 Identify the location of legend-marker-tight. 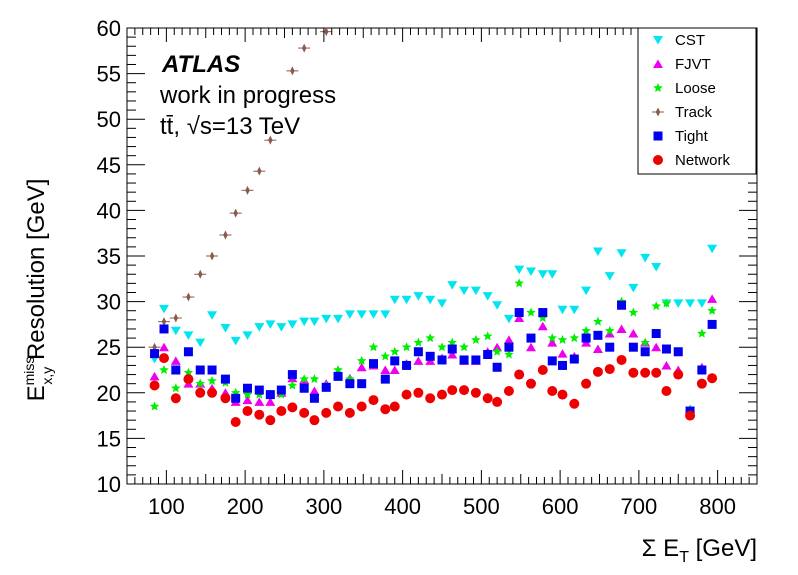
(658, 136).